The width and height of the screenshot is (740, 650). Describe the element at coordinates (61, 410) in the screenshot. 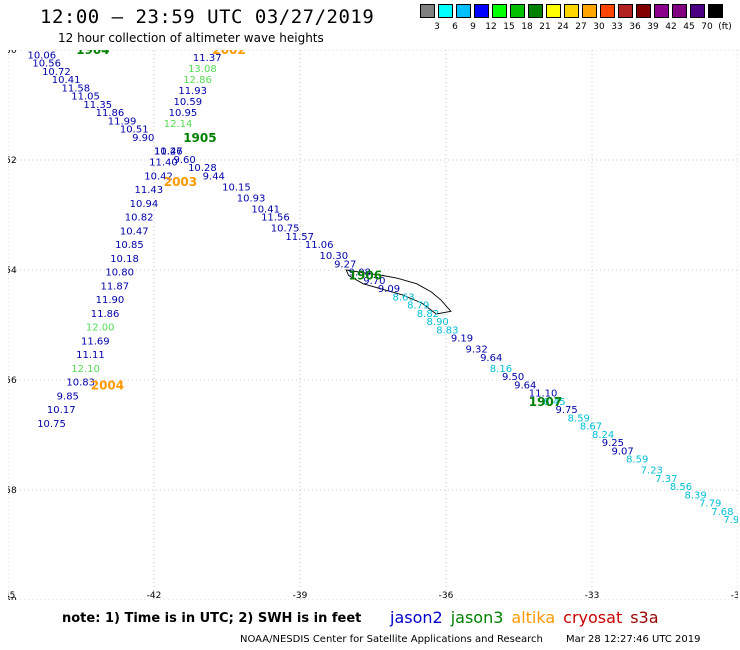

I see `swh-value-label: 10.17` at that location.